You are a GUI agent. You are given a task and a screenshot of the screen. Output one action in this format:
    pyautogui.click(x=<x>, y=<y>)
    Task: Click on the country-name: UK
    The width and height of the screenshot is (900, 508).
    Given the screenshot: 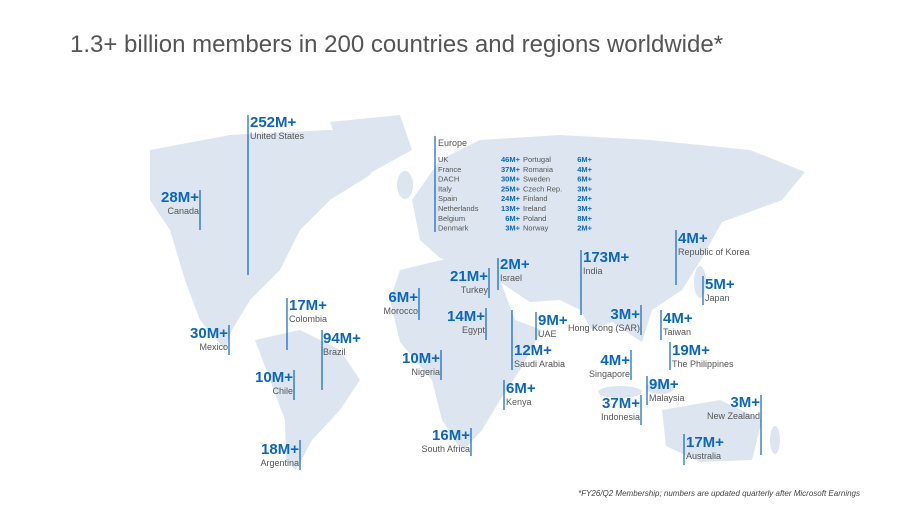 What is the action you would take?
    pyautogui.click(x=443, y=159)
    